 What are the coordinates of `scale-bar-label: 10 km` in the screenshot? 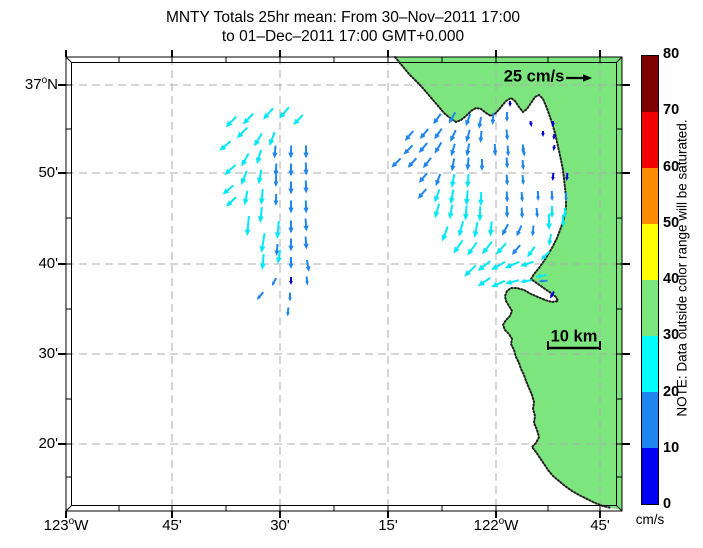 It's located at (574, 336).